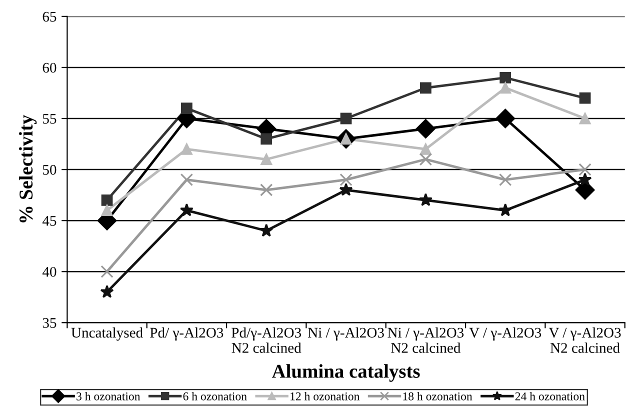 Image resolution: width=628 pixels, height=411 pixels. Describe the element at coordinates (108, 396) in the screenshot. I see `legend-label: 3 h ozonation` at that location.